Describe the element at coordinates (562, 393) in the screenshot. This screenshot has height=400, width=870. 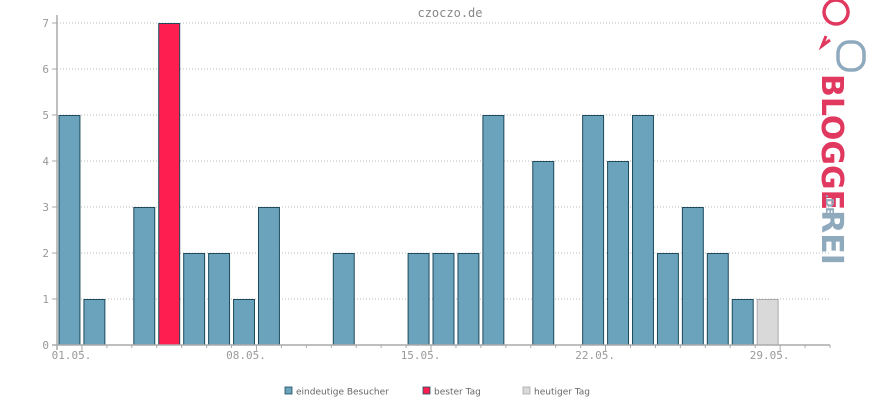
I see `legend-label: heutiger Tag` at that location.